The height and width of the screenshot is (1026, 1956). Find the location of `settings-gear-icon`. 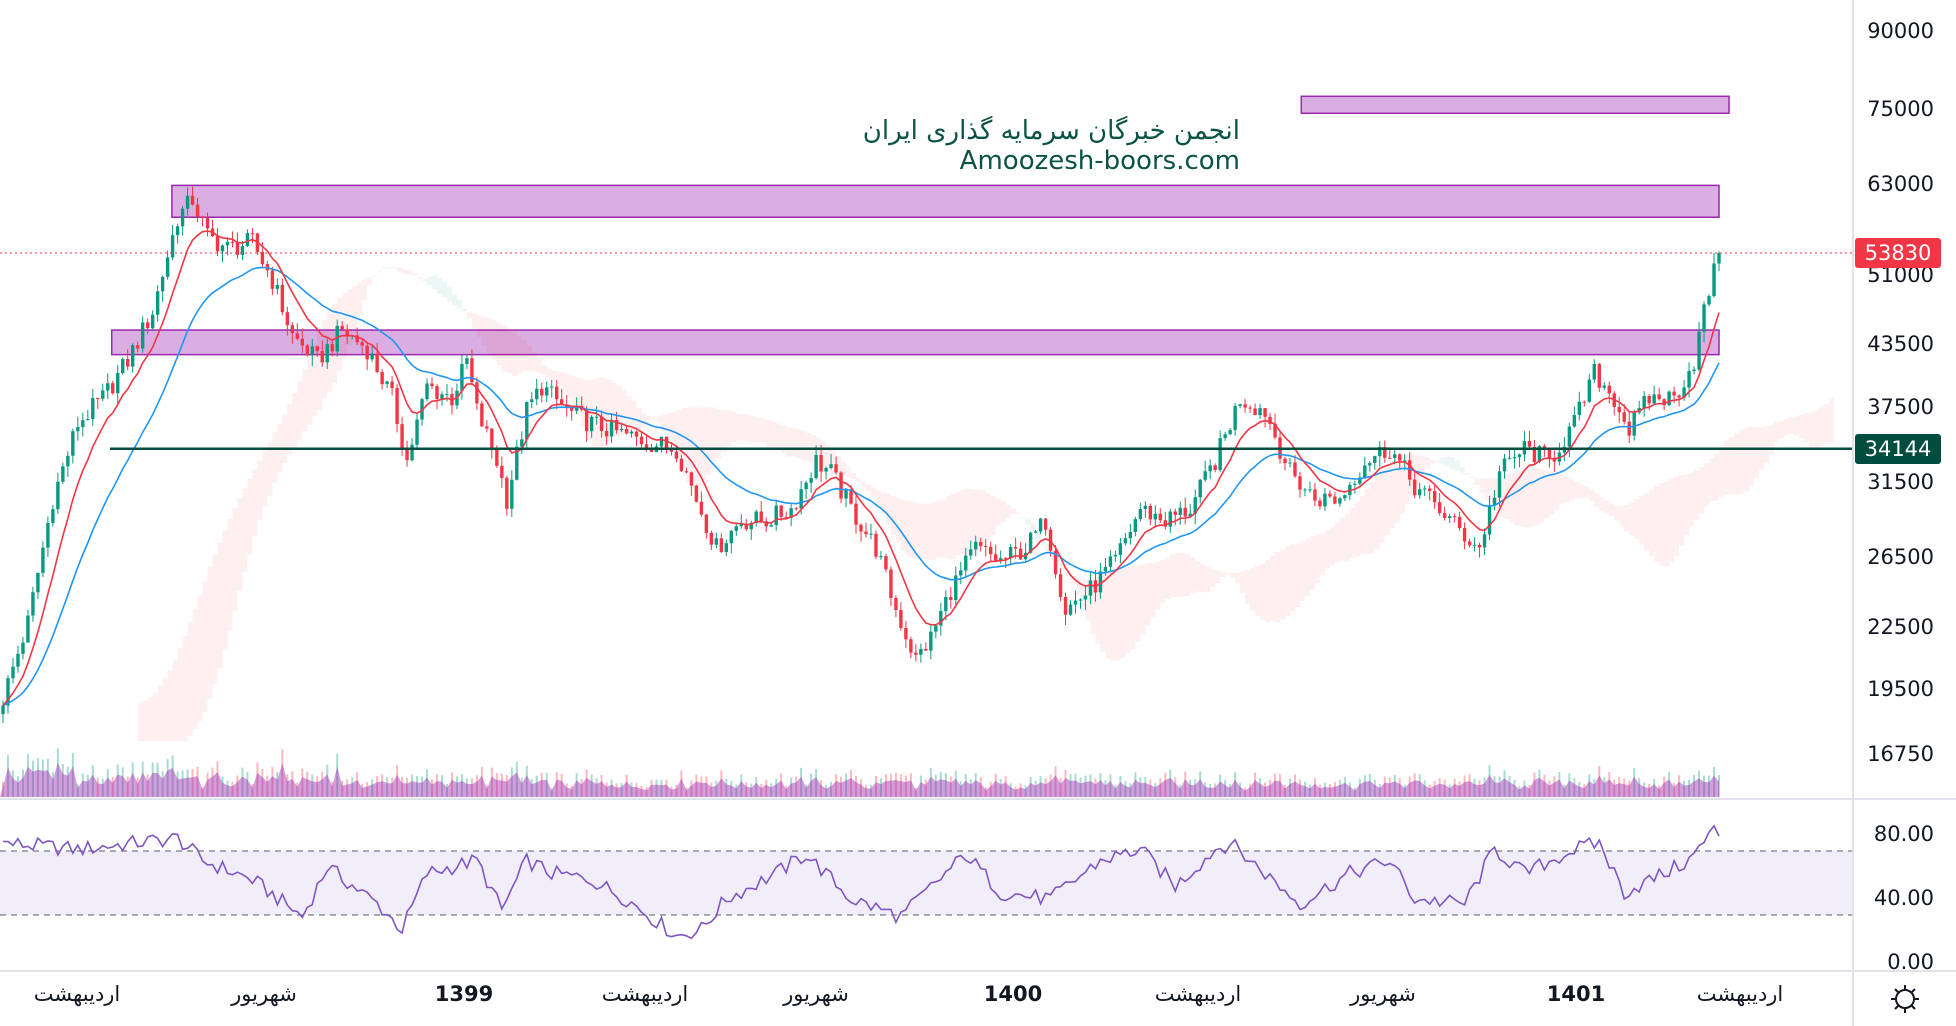

settings-gear-icon is located at coordinates (1905, 999).